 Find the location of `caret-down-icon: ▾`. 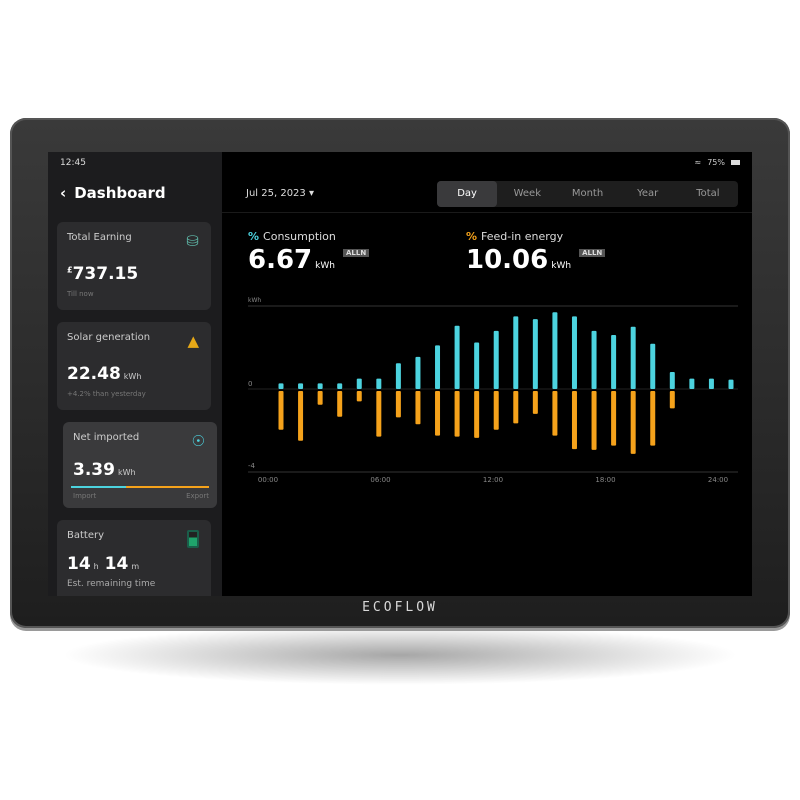

caret-down-icon: ▾ is located at coordinates (311, 193).